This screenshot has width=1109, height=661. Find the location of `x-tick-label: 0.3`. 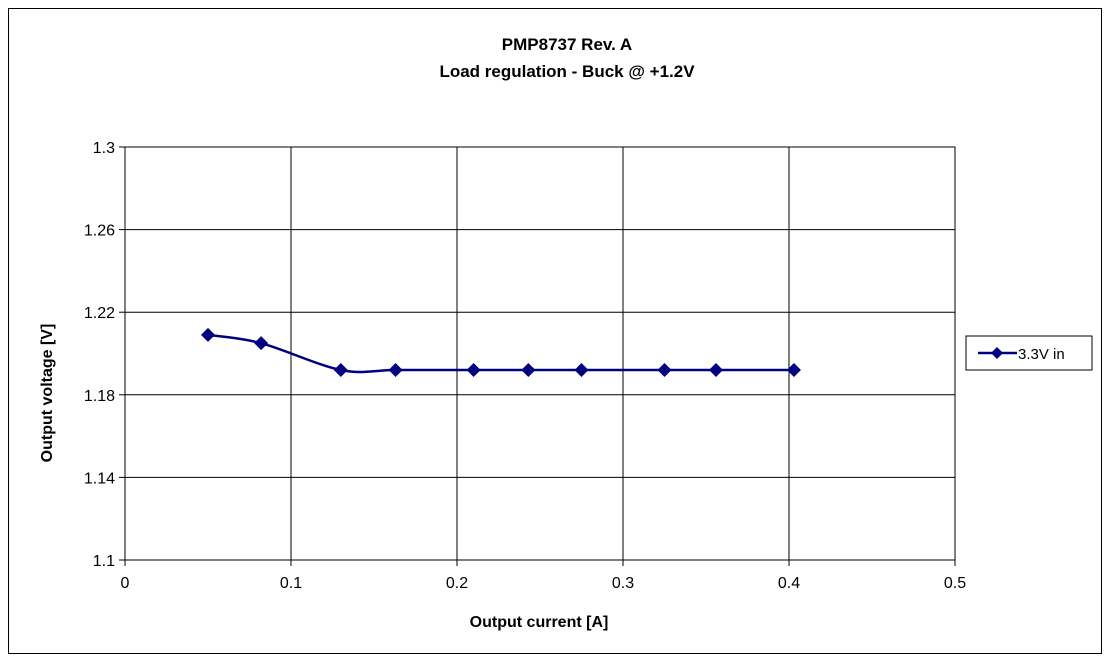

x-tick-label: 0.3 is located at coordinates (623, 583).